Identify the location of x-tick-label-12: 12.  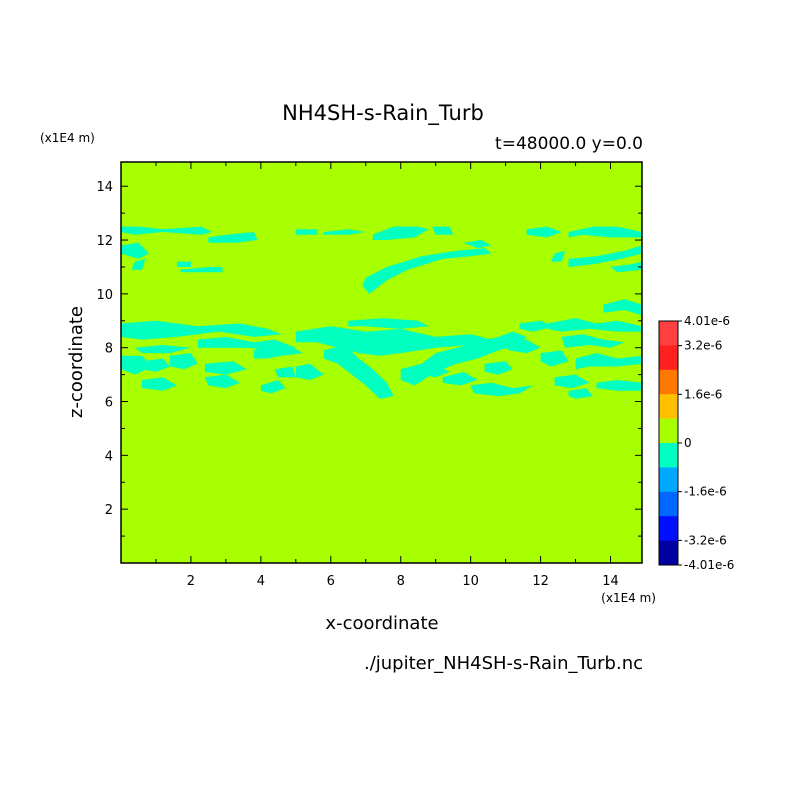
(540, 581).